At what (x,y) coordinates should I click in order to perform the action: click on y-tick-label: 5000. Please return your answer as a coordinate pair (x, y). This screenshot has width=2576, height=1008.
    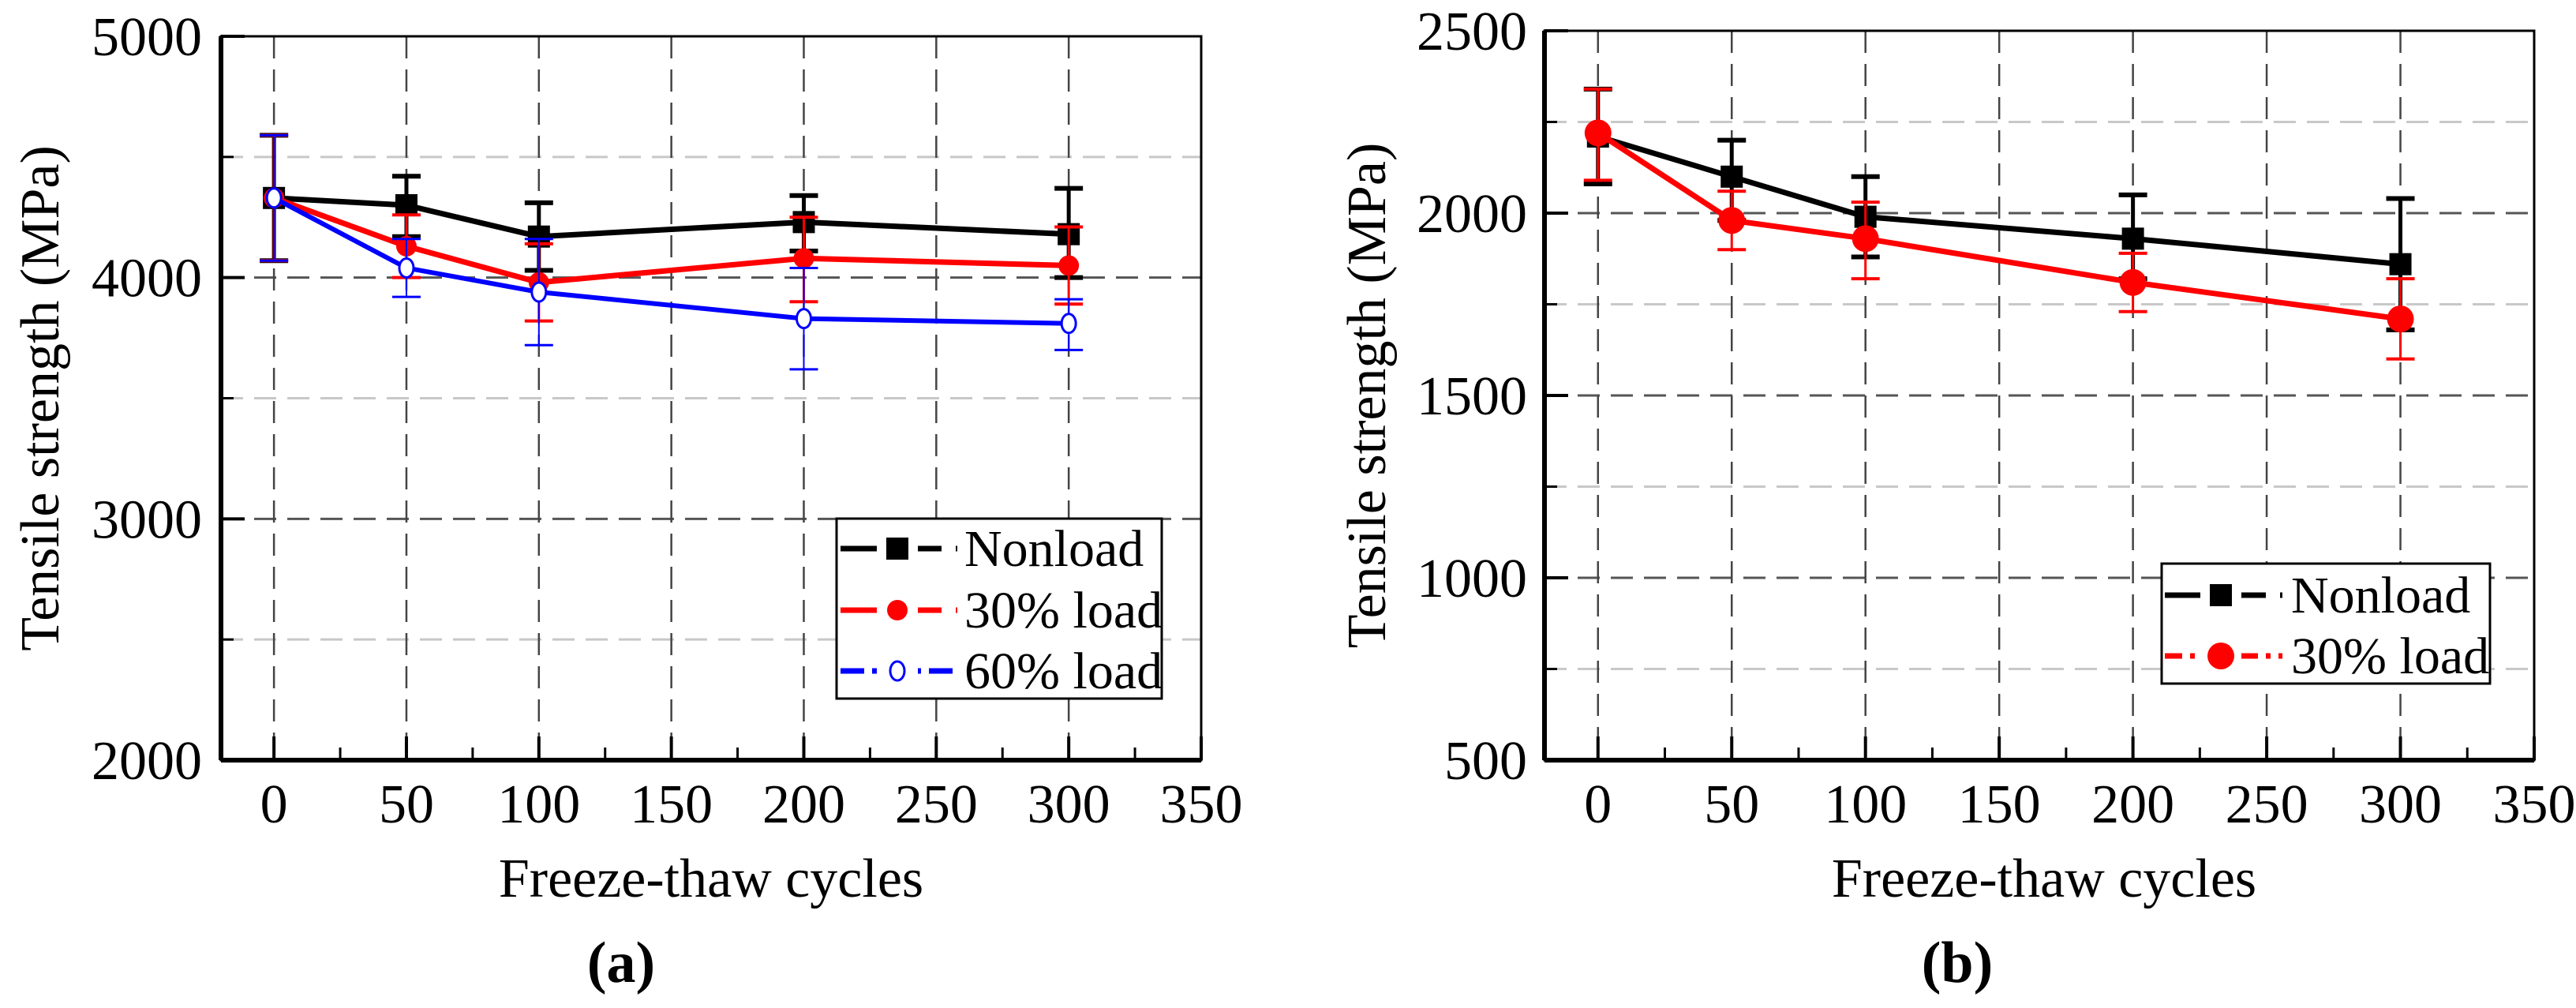
    Looking at the image, I should click on (147, 37).